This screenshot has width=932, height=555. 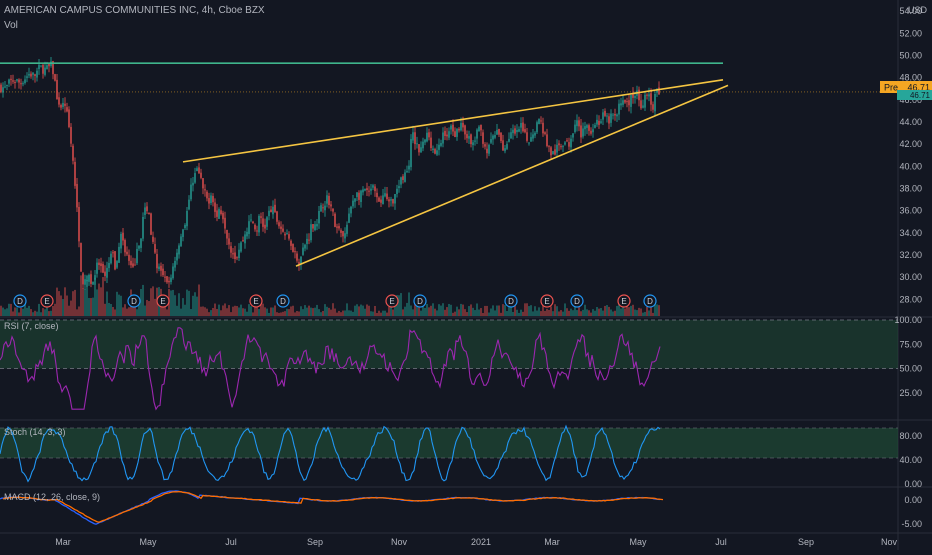 What do you see at coordinates (908, 320) in the screenshot?
I see `rsi-tick-label: 100.00` at bounding box center [908, 320].